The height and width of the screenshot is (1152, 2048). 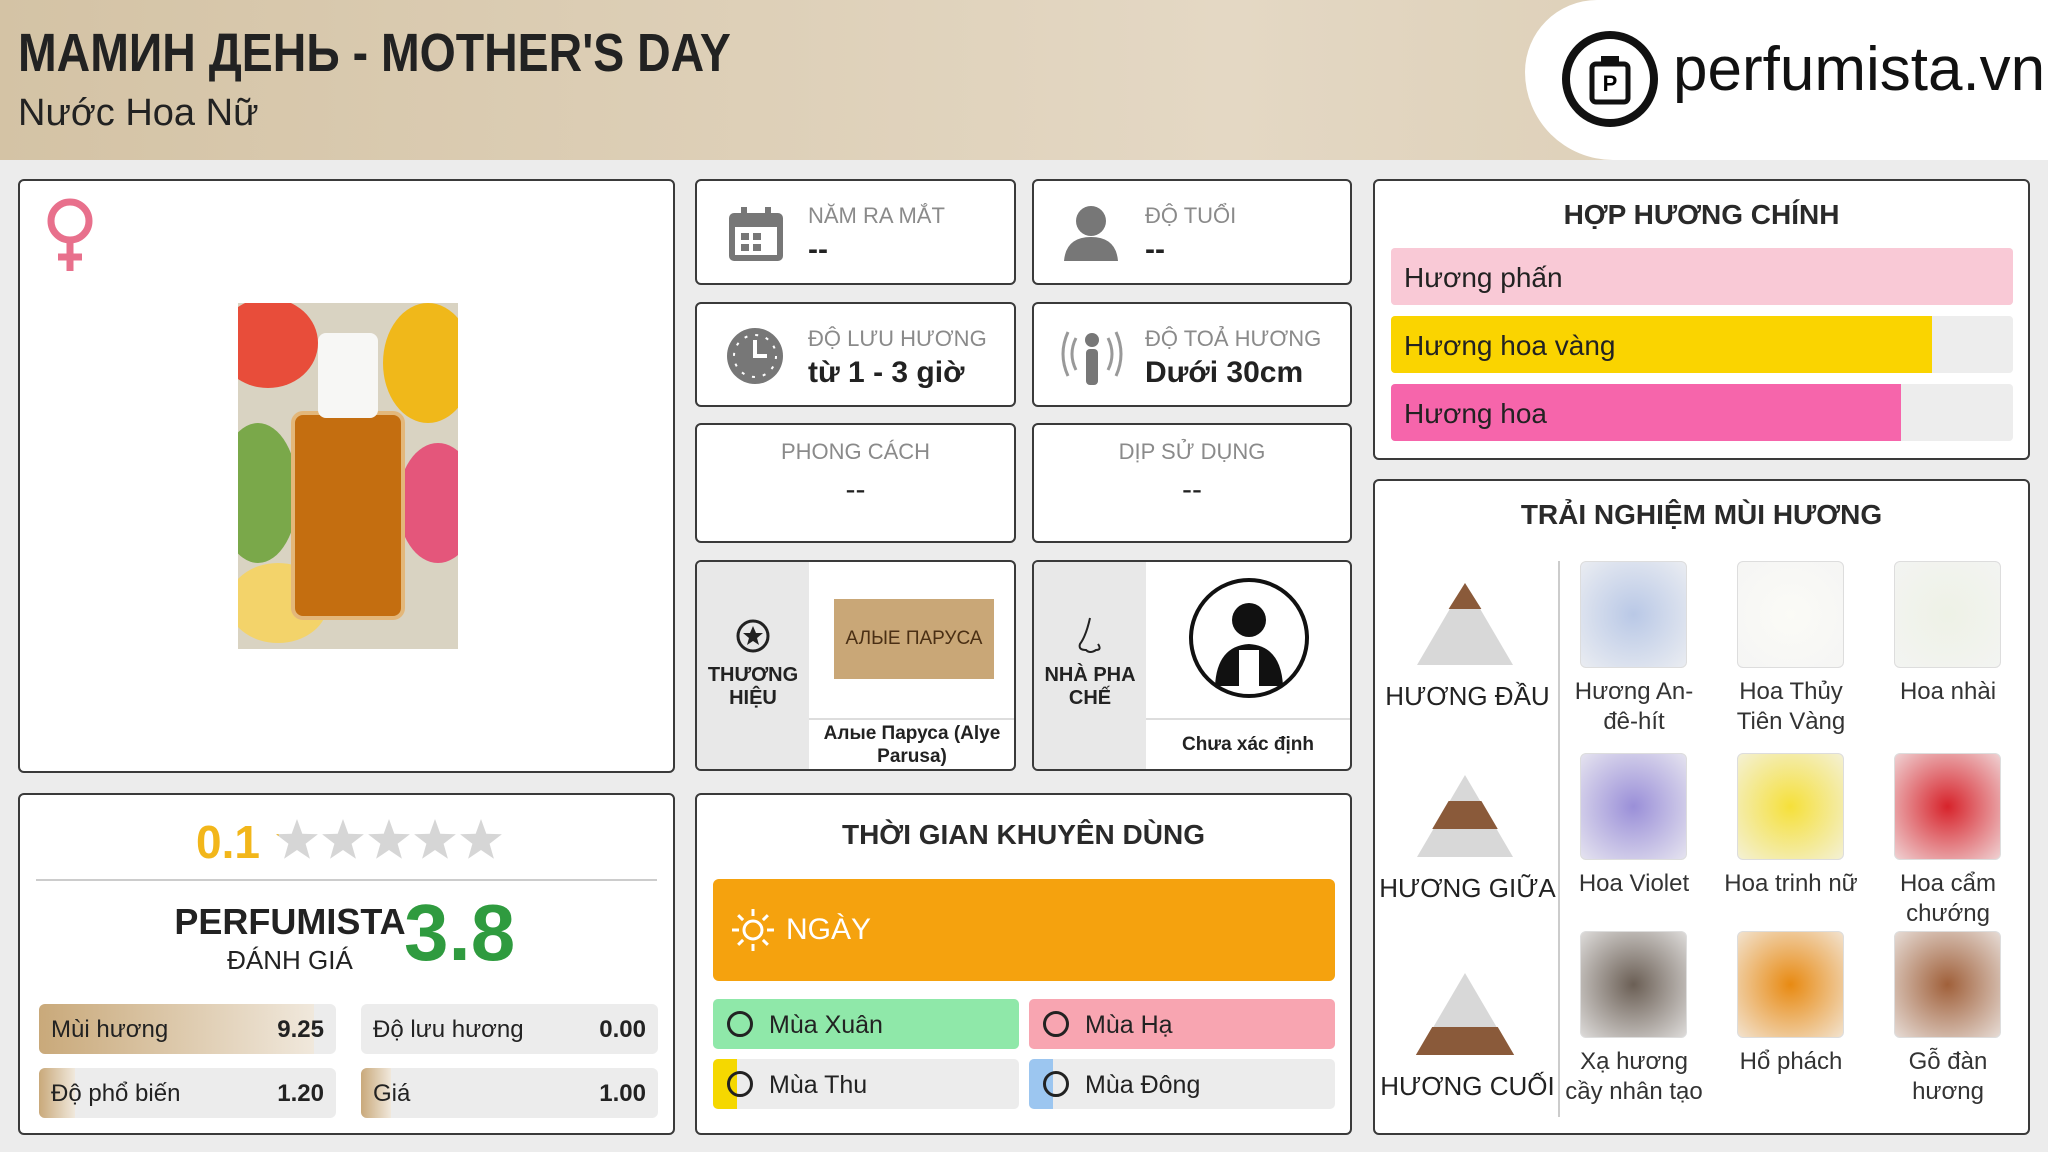 I want to click on note-name: Hoa Thủy Tiên Vàng, so click(x=1791, y=706).